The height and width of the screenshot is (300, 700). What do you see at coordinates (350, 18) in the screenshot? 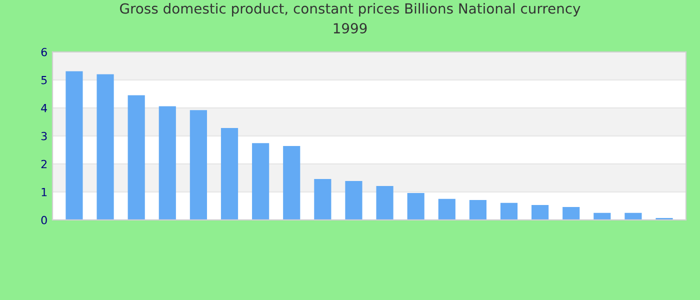
I see `chart-title: Gross domestic product, constant prices Billions National currency 1999` at bounding box center [350, 18].